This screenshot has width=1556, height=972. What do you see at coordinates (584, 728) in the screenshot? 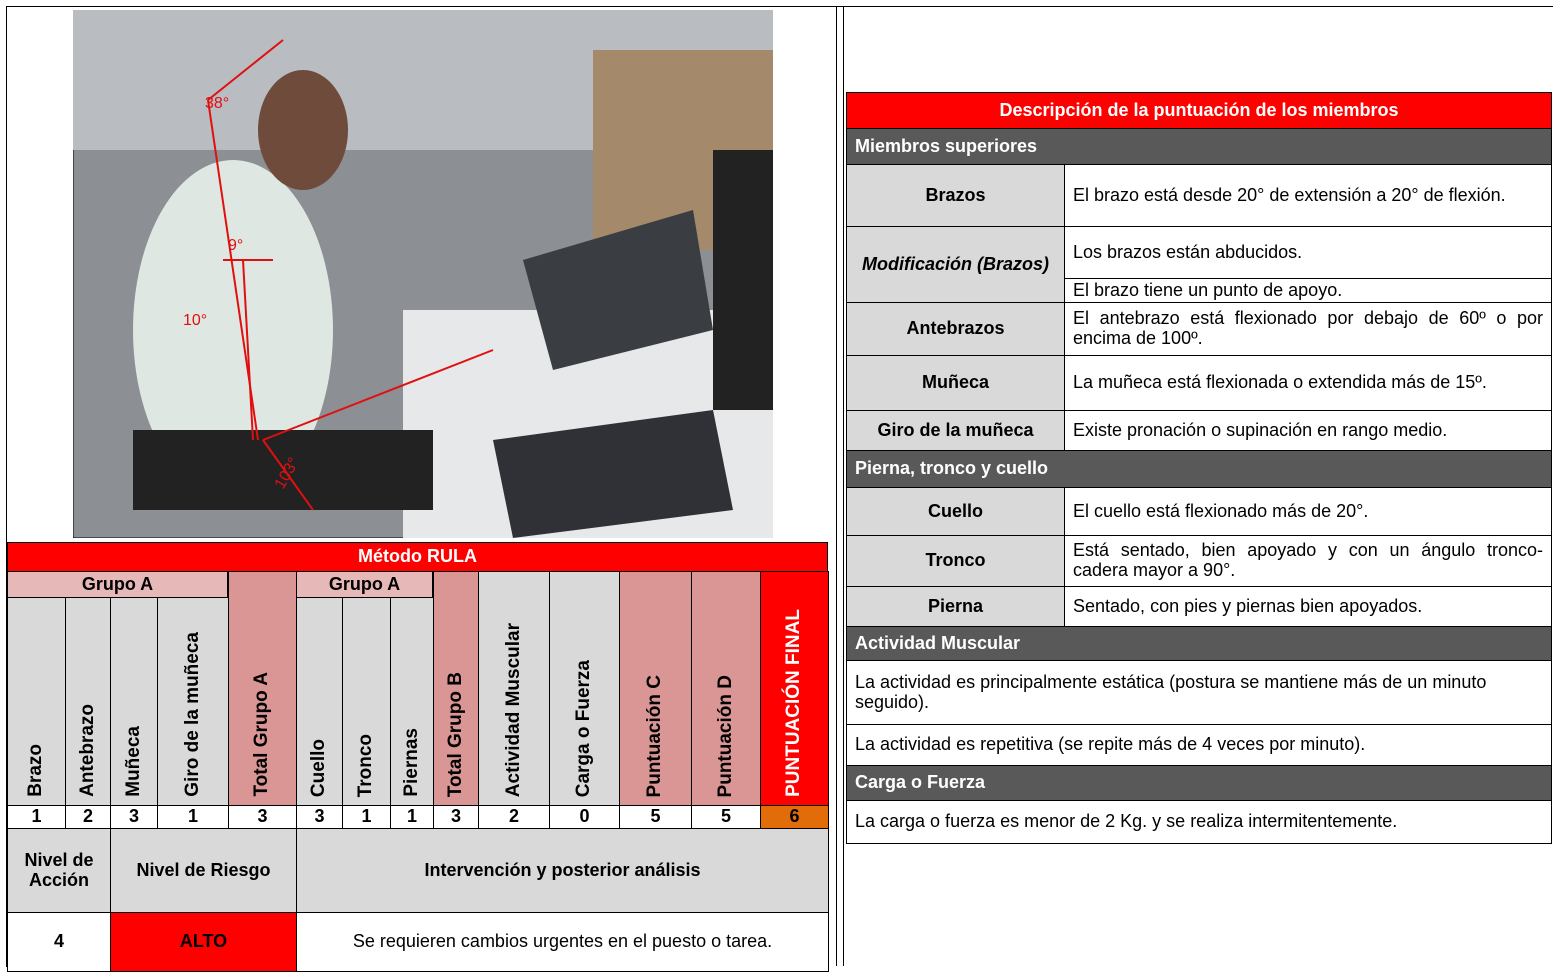
I see `column-header-text: Carga o Fuerza` at bounding box center [584, 728].